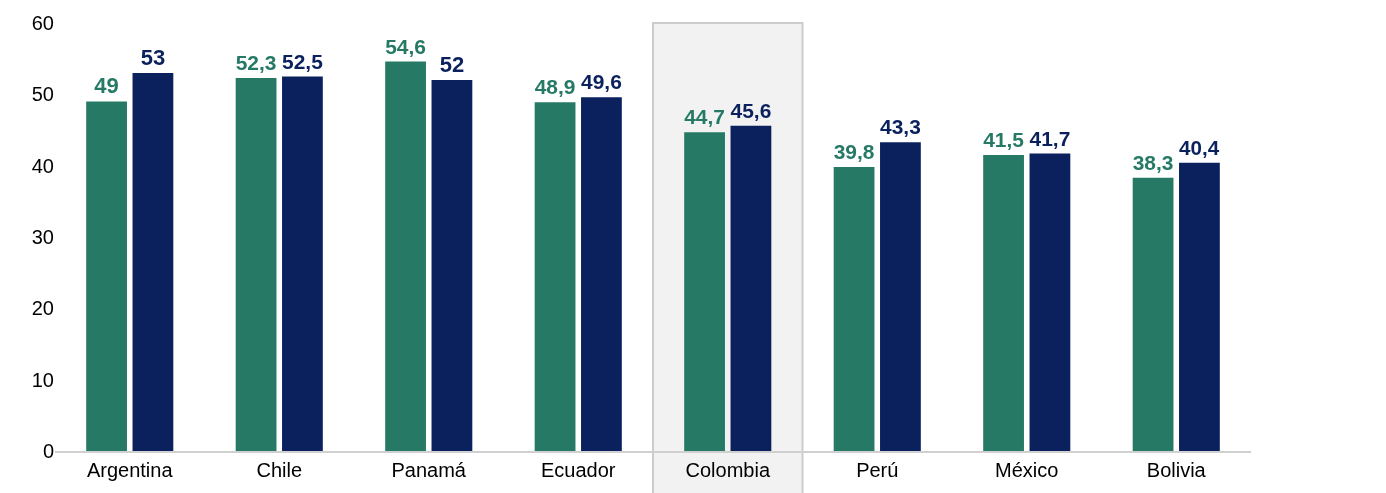 The image size is (1386, 493). What do you see at coordinates (303, 61) in the screenshot?
I see `data-label: 52,5` at bounding box center [303, 61].